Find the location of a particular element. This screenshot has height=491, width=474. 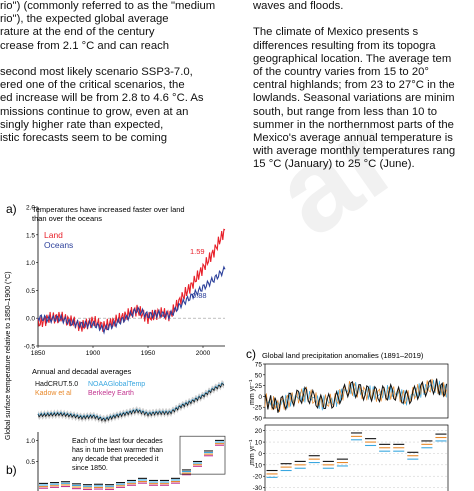

c2-y-tick-label: -30 is located at coordinates (258, 488).